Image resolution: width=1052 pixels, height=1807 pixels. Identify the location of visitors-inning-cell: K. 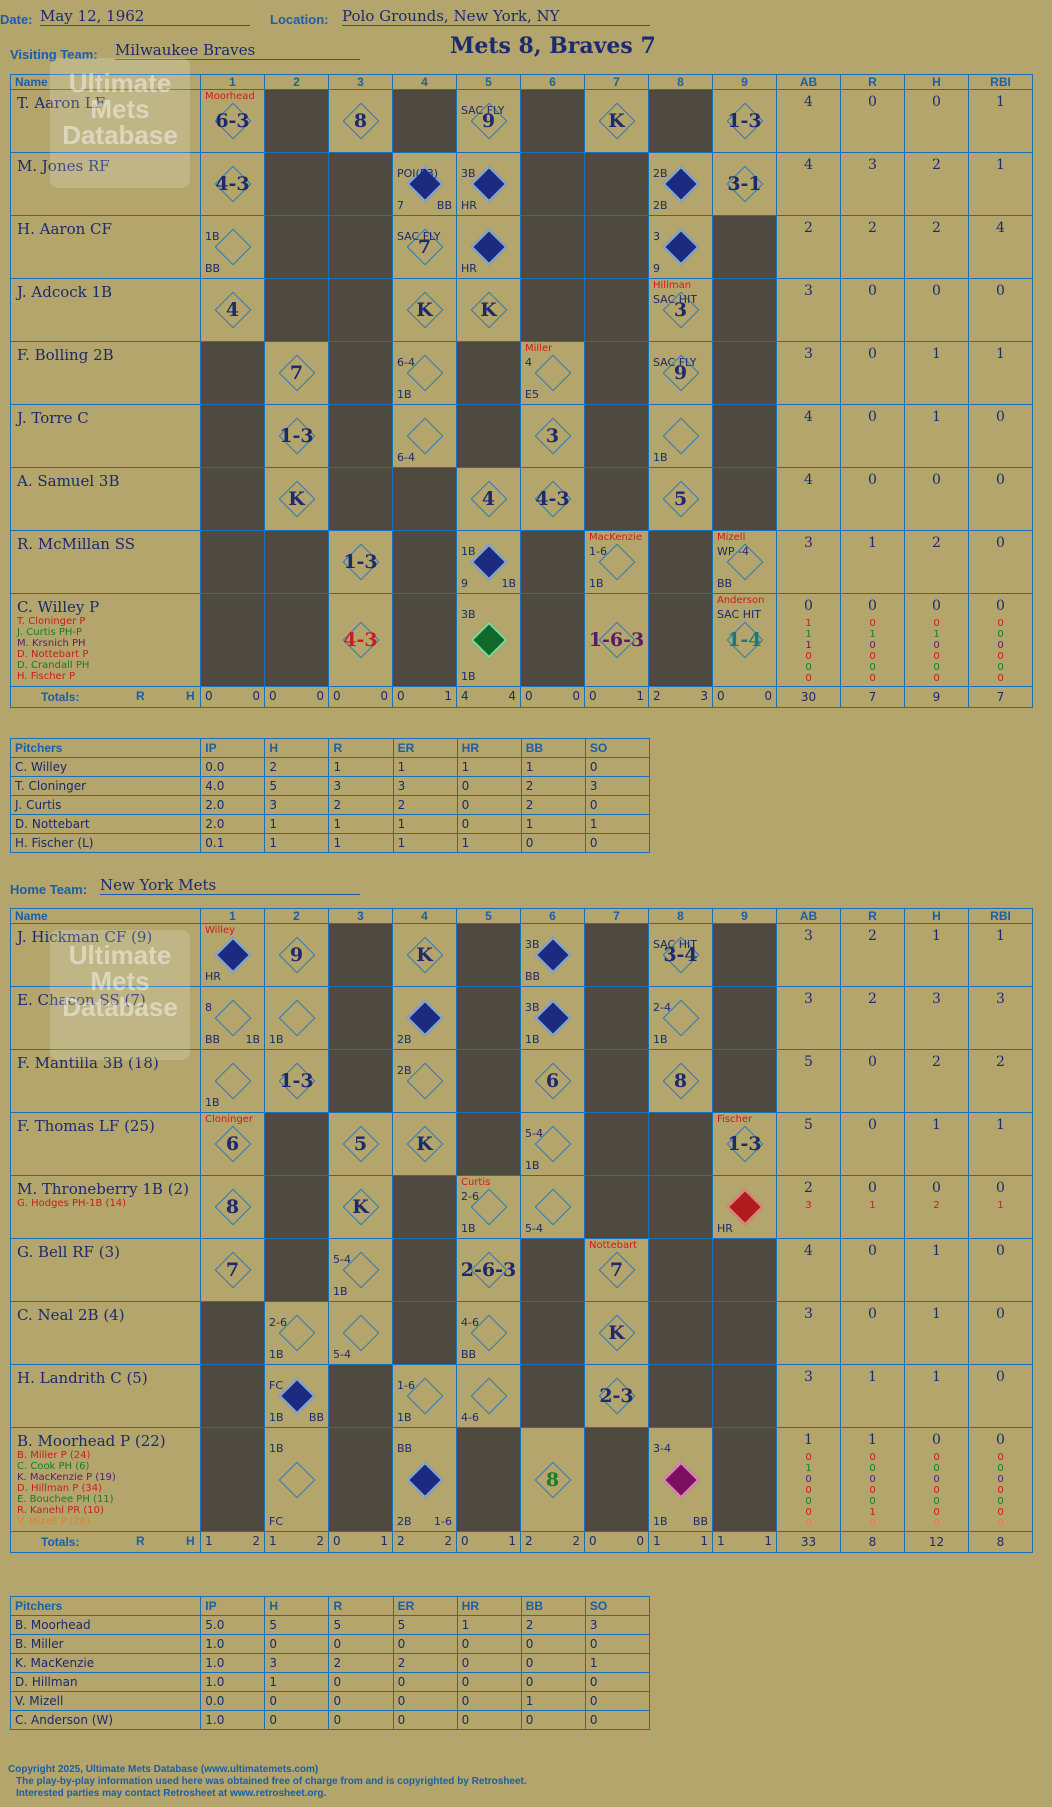
(424, 310).